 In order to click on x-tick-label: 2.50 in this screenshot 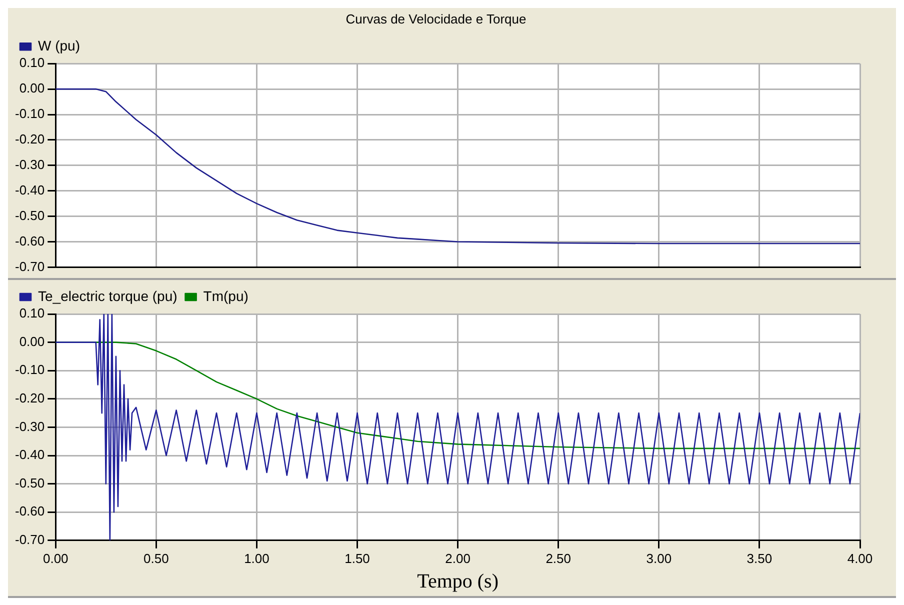, I will do `click(559, 558)`.